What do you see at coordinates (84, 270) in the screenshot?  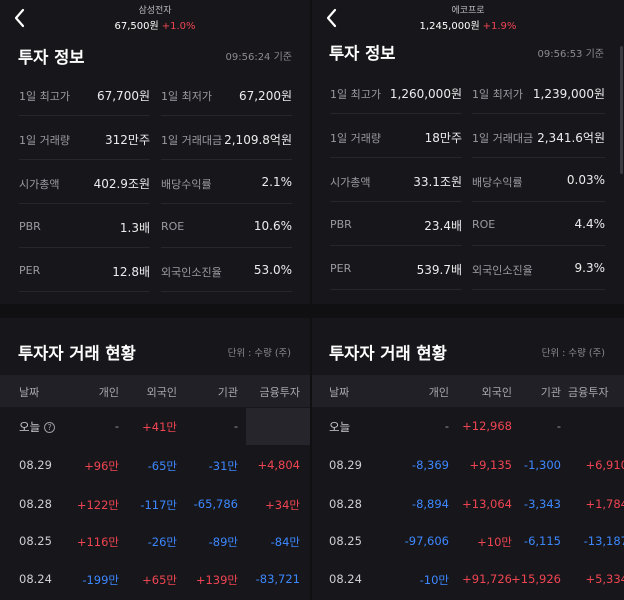 I see `info-cell: PER 12.8배` at bounding box center [84, 270].